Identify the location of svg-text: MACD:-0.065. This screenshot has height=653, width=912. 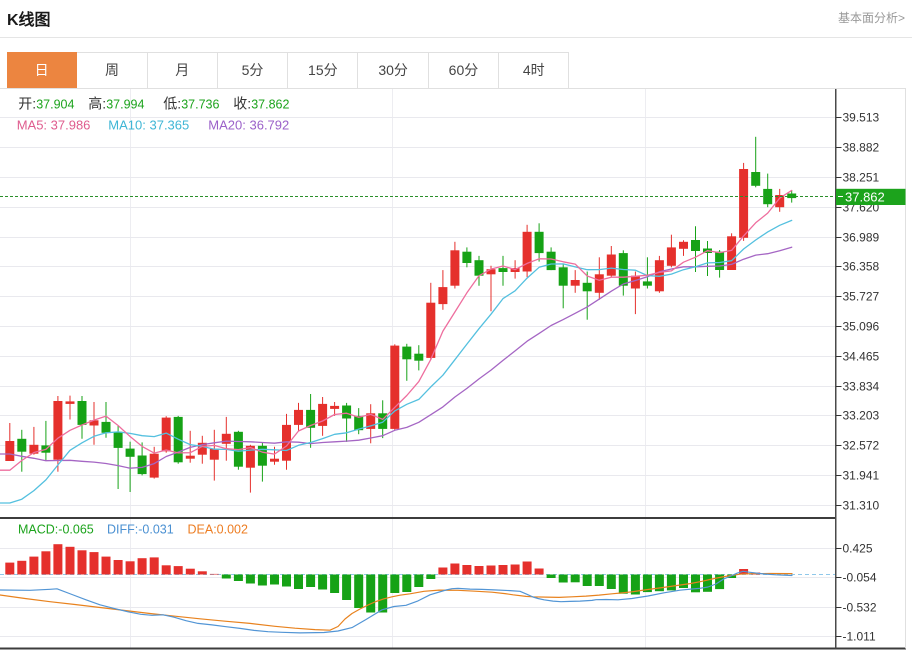
(56, 530).